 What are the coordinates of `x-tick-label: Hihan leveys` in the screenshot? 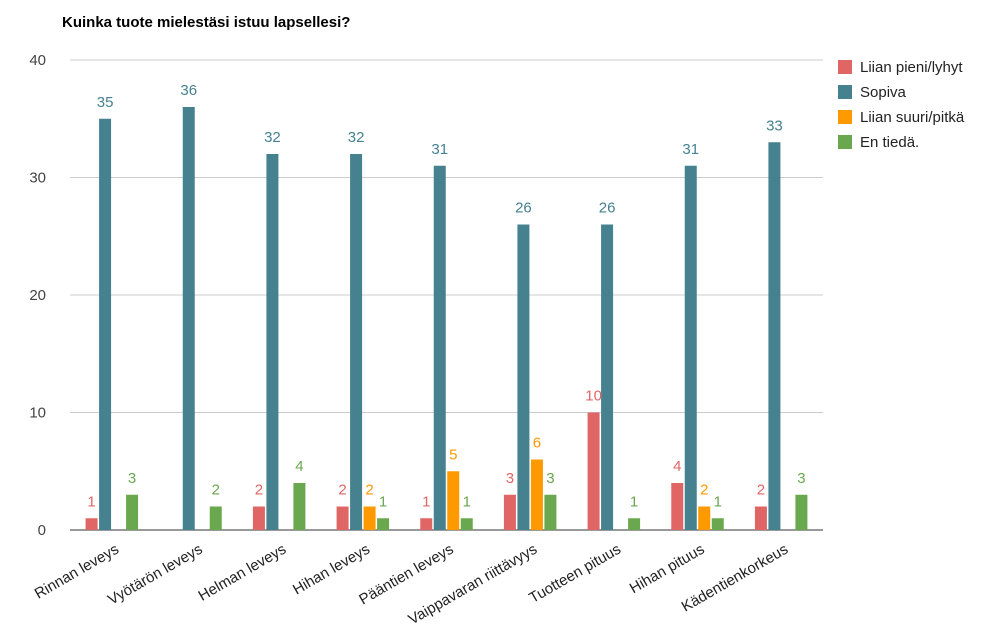 It's located at (331, 570).